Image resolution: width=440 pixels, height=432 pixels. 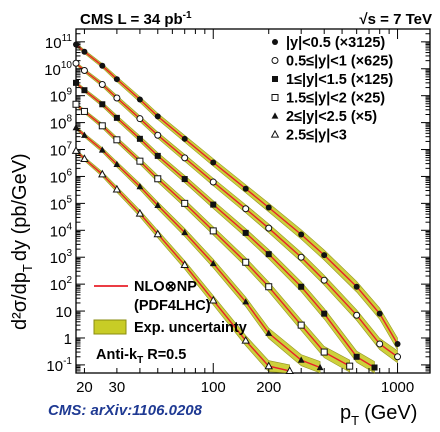 I want to click on legend-band-swatch, so click(x=110, y=327).